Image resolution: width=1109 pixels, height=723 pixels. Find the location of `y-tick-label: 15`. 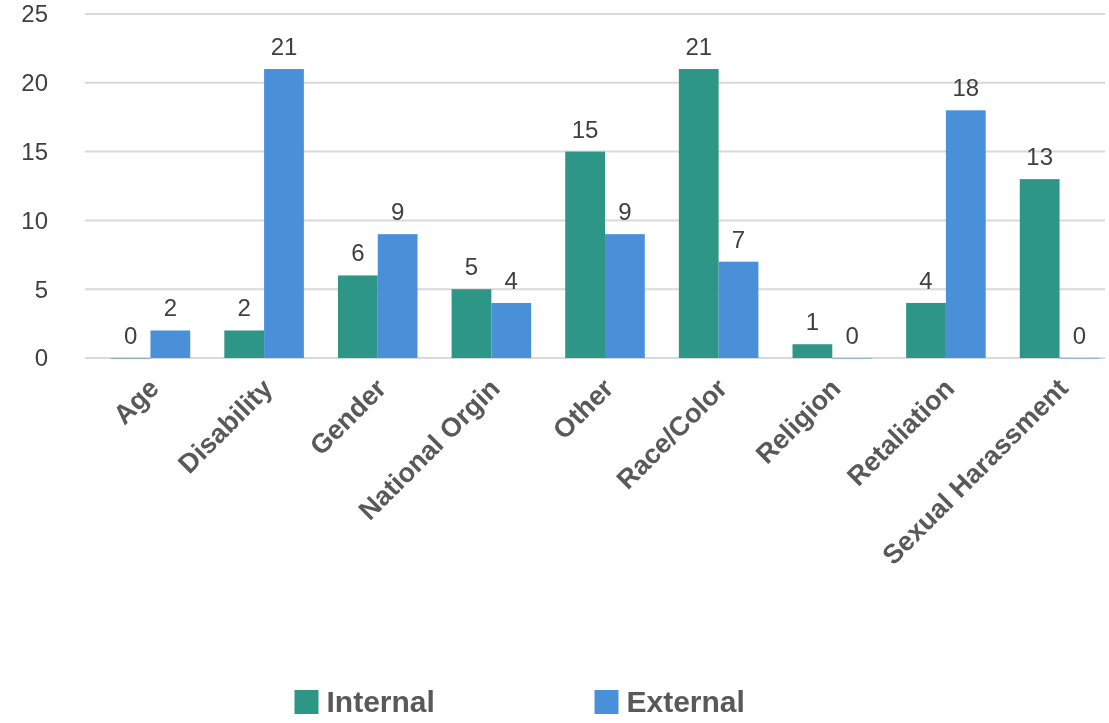

y-tick-label: 15 is located at coordinates (34, 151).